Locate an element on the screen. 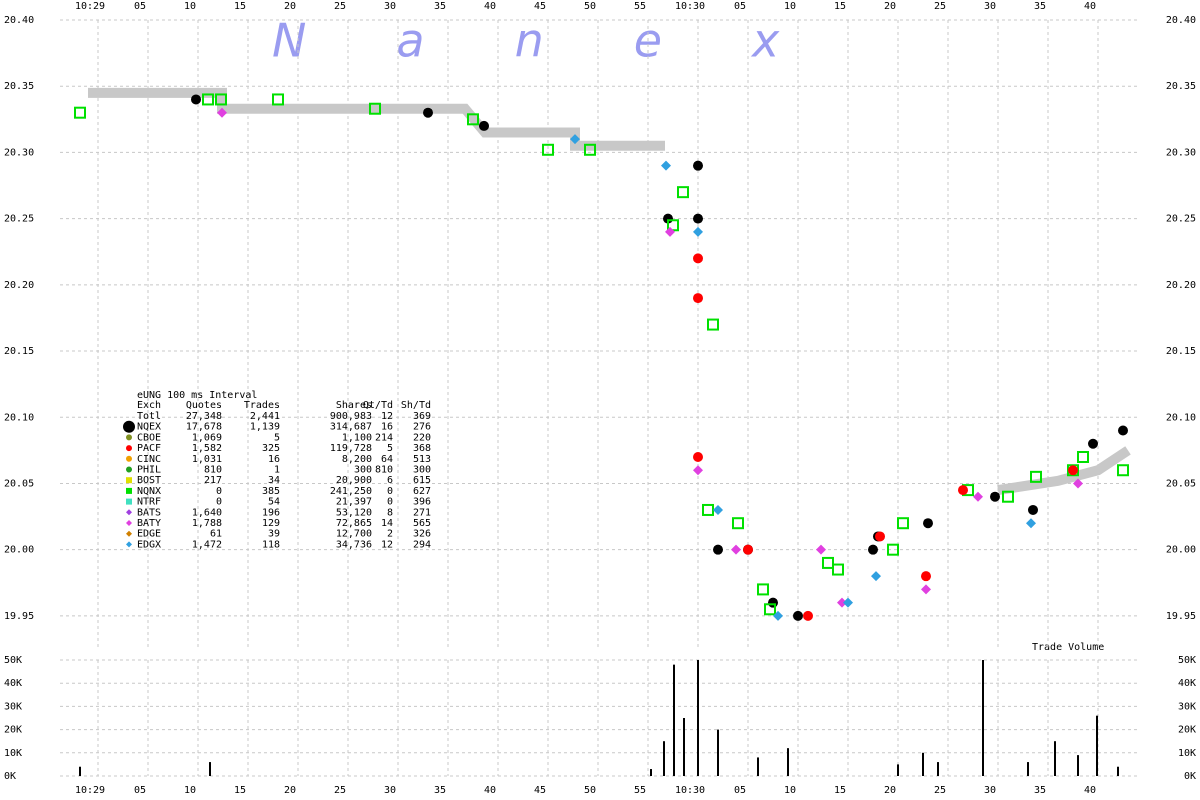 The image size is (1200, 800). y-tick-label: 10K is located at coordinates (1187, 753).